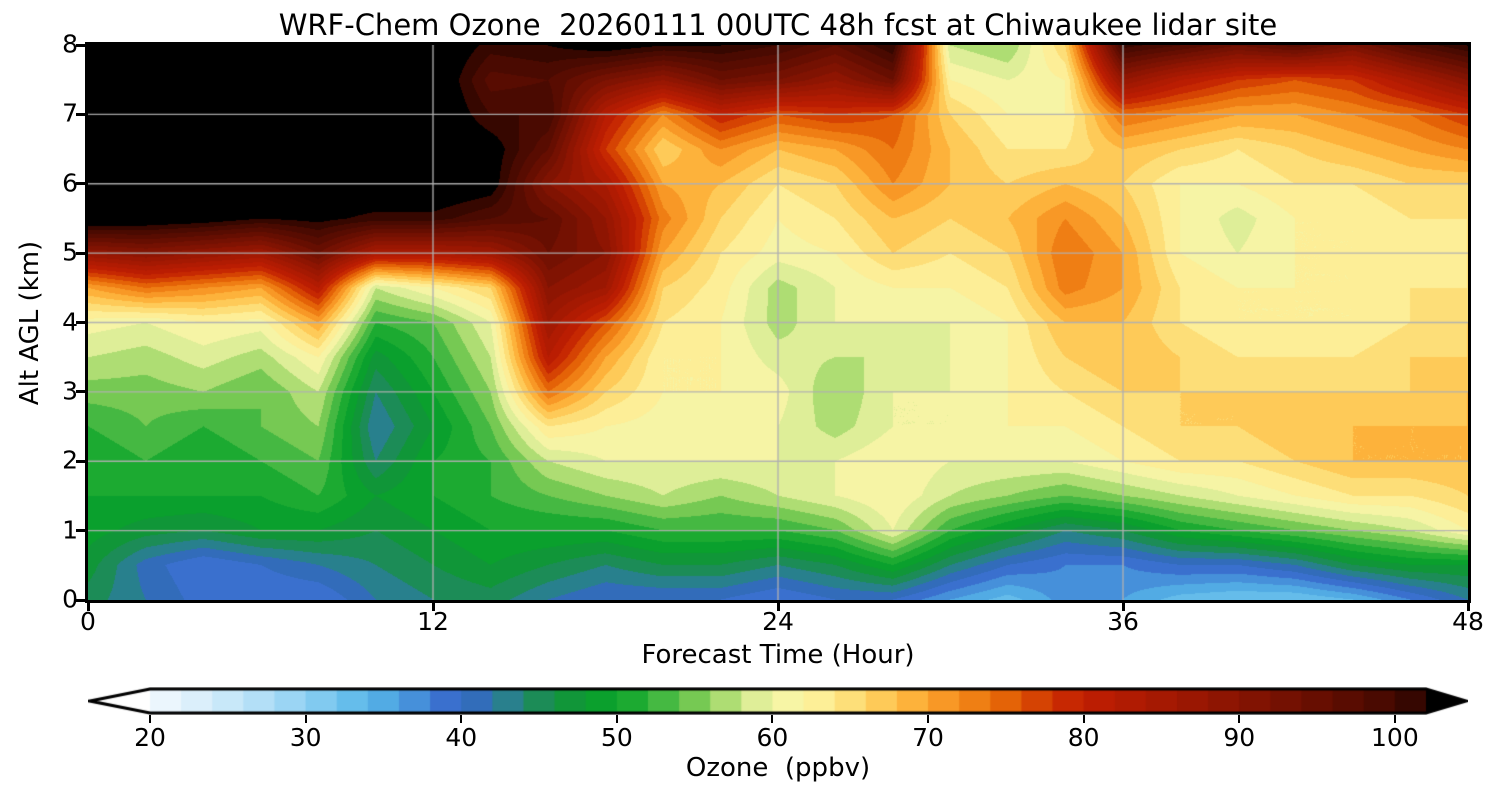  I want to click on y-tick-label: 5, so click(70, 252).